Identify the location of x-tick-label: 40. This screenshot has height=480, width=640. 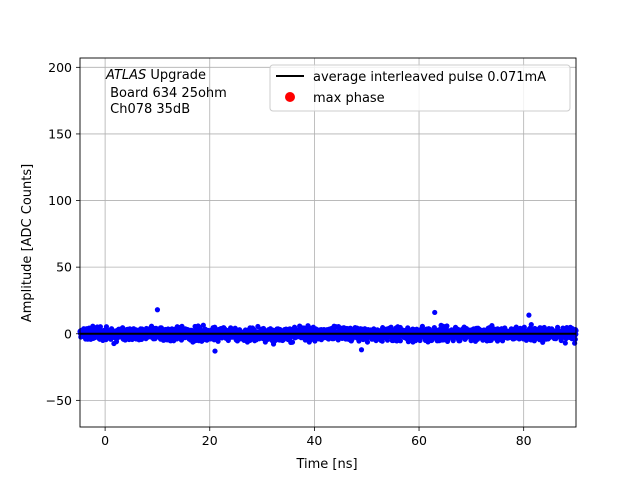
(314, 440).